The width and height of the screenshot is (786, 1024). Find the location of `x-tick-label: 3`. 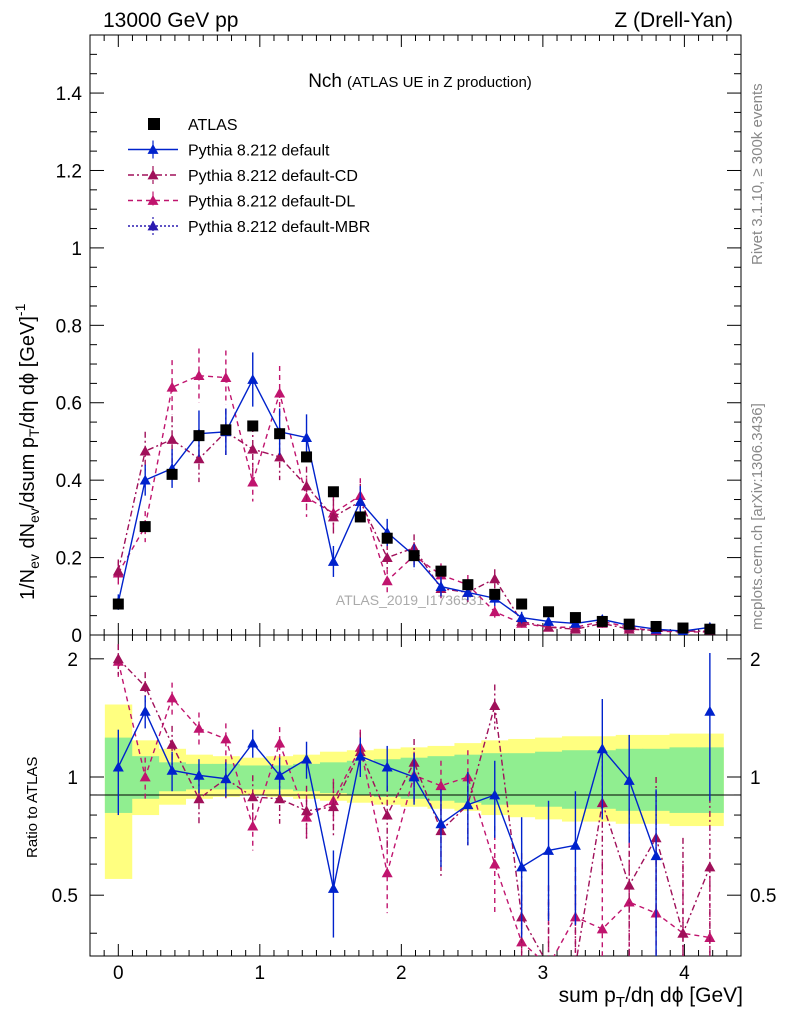

x-tick-label: 3 is located at coordinates (543, 973).